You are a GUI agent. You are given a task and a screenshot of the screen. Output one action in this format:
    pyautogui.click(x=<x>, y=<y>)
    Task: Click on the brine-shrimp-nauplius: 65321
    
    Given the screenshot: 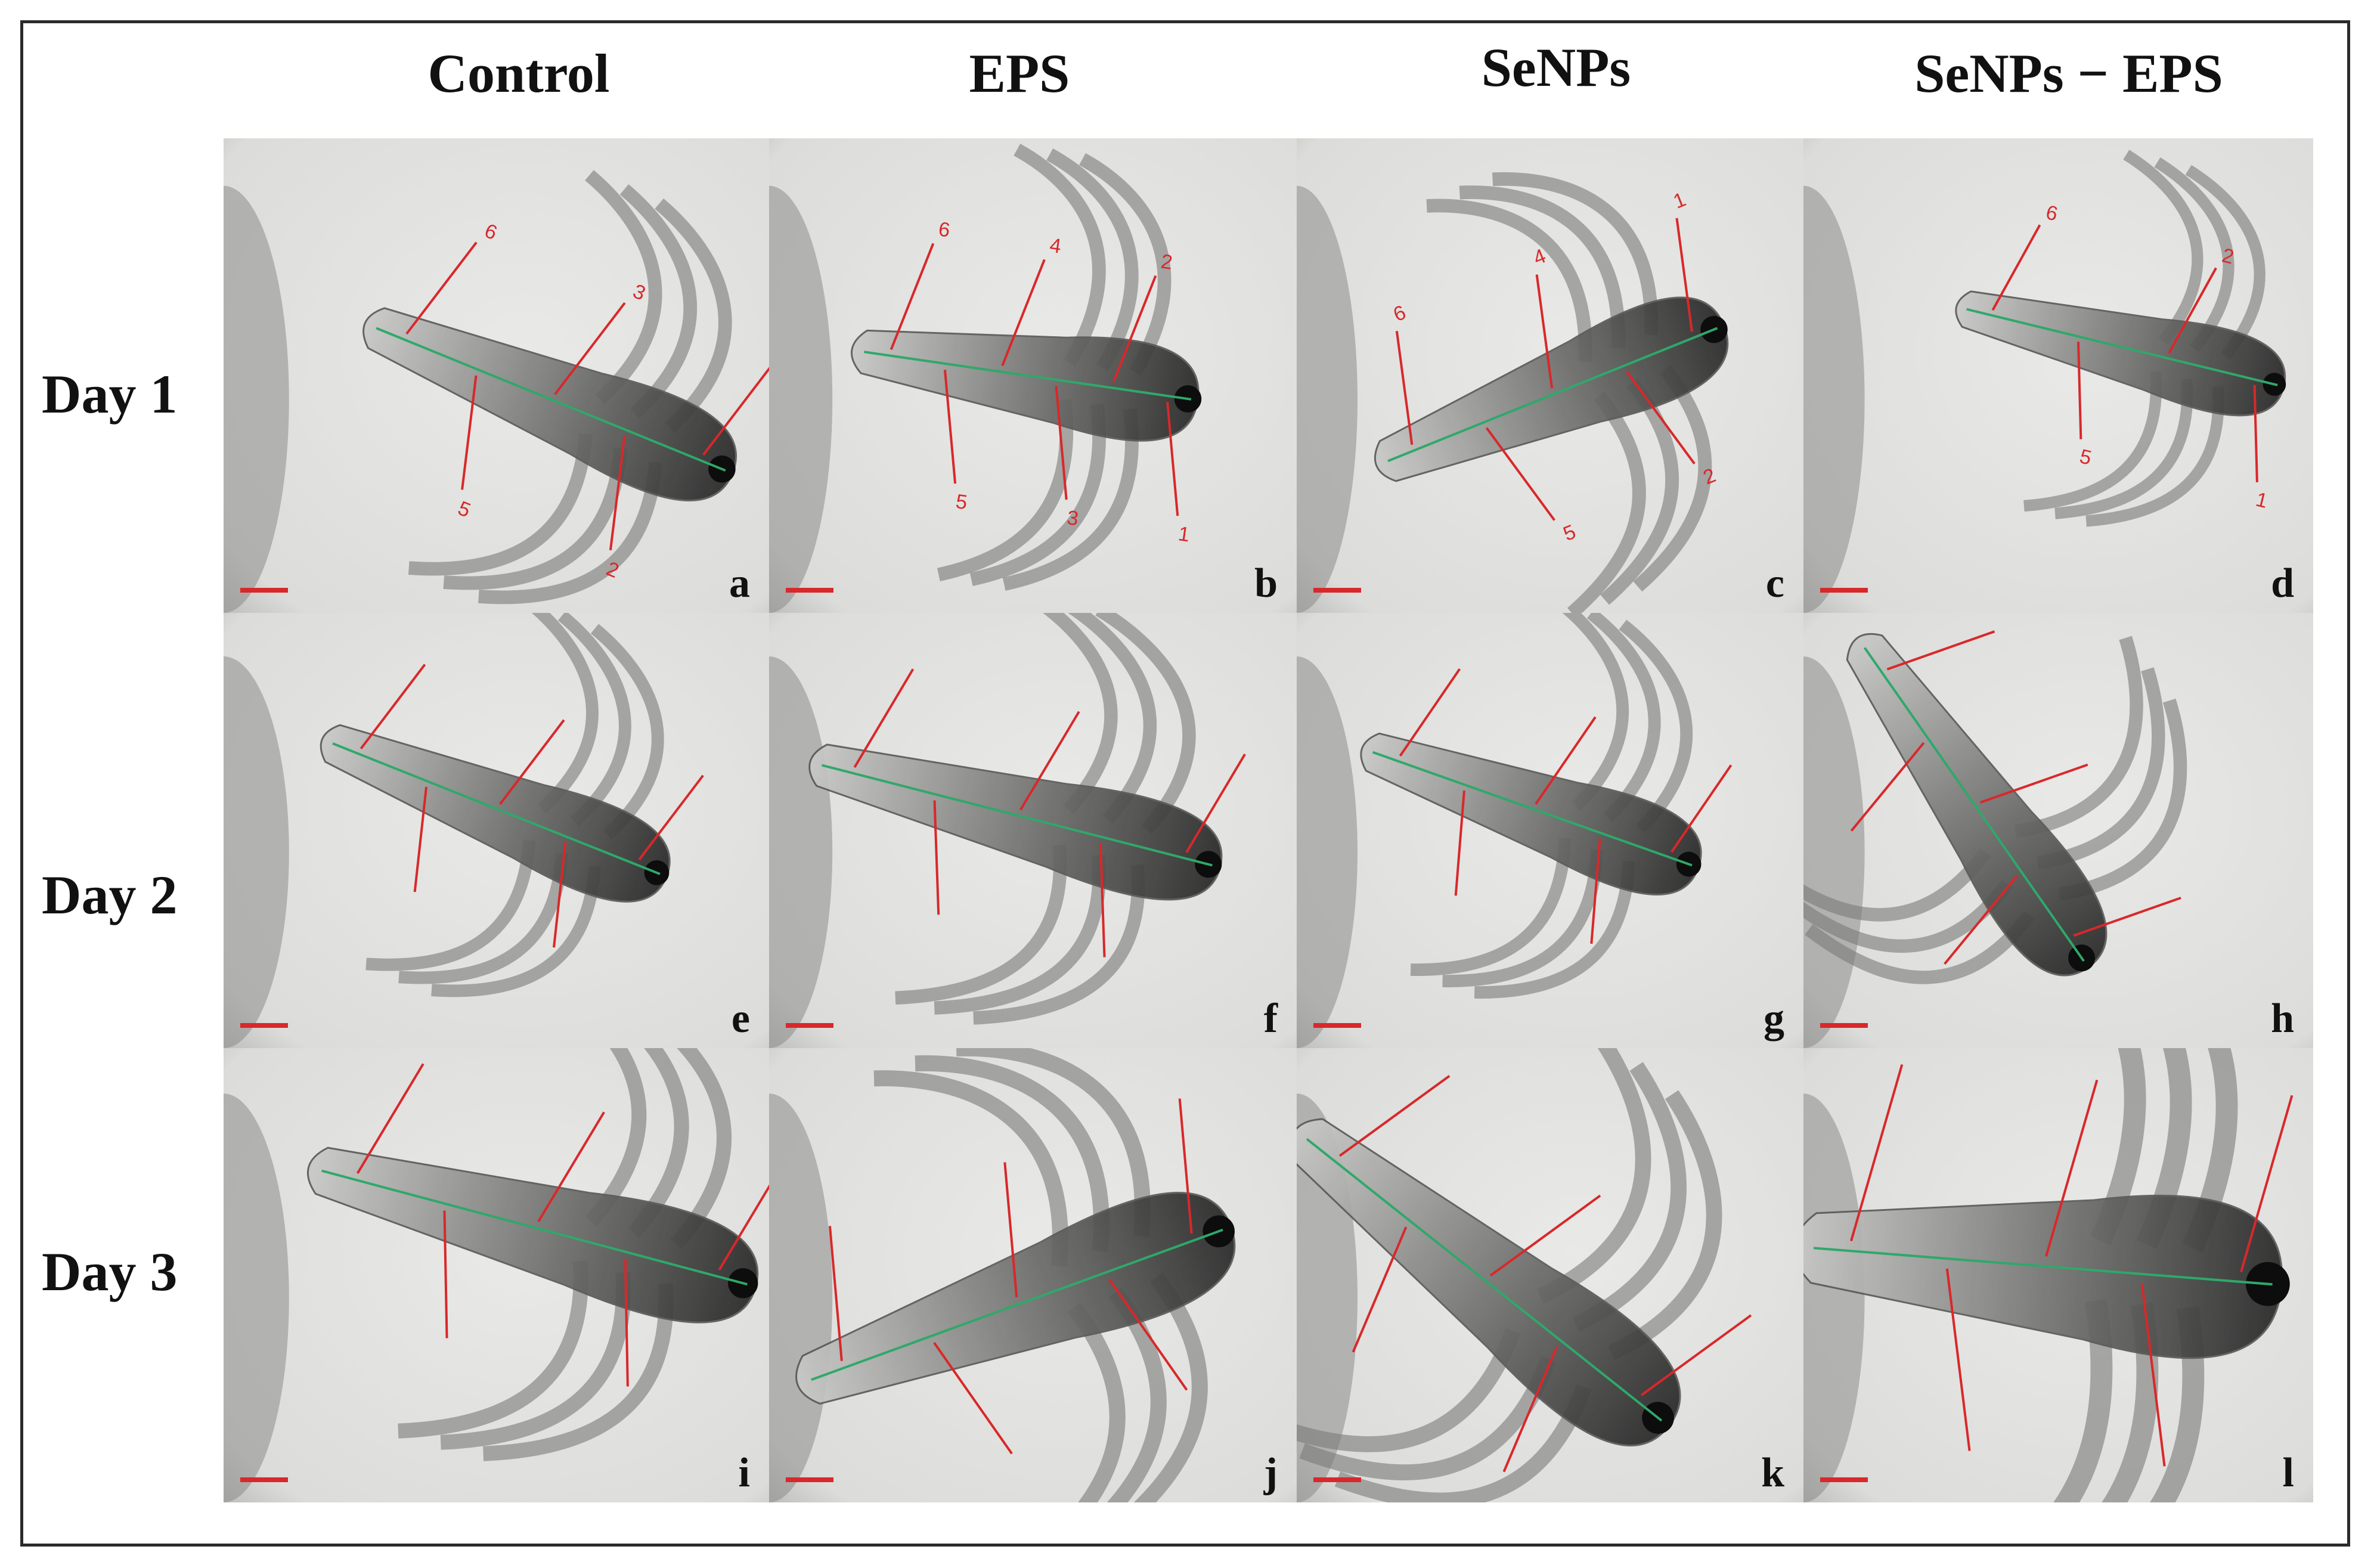 What is the action you would take?
    pyautogui.click(x=565, y=387)
    